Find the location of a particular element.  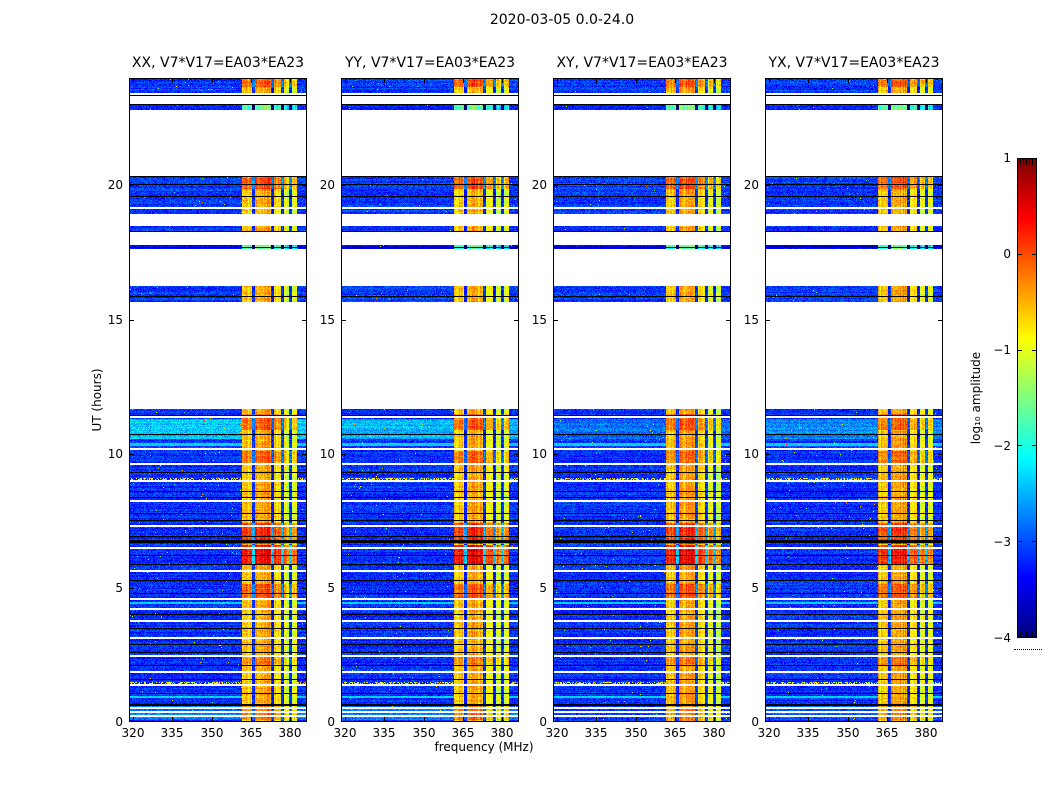

colorbar-tick-label: −4 is located at coordinates (1002, 638).